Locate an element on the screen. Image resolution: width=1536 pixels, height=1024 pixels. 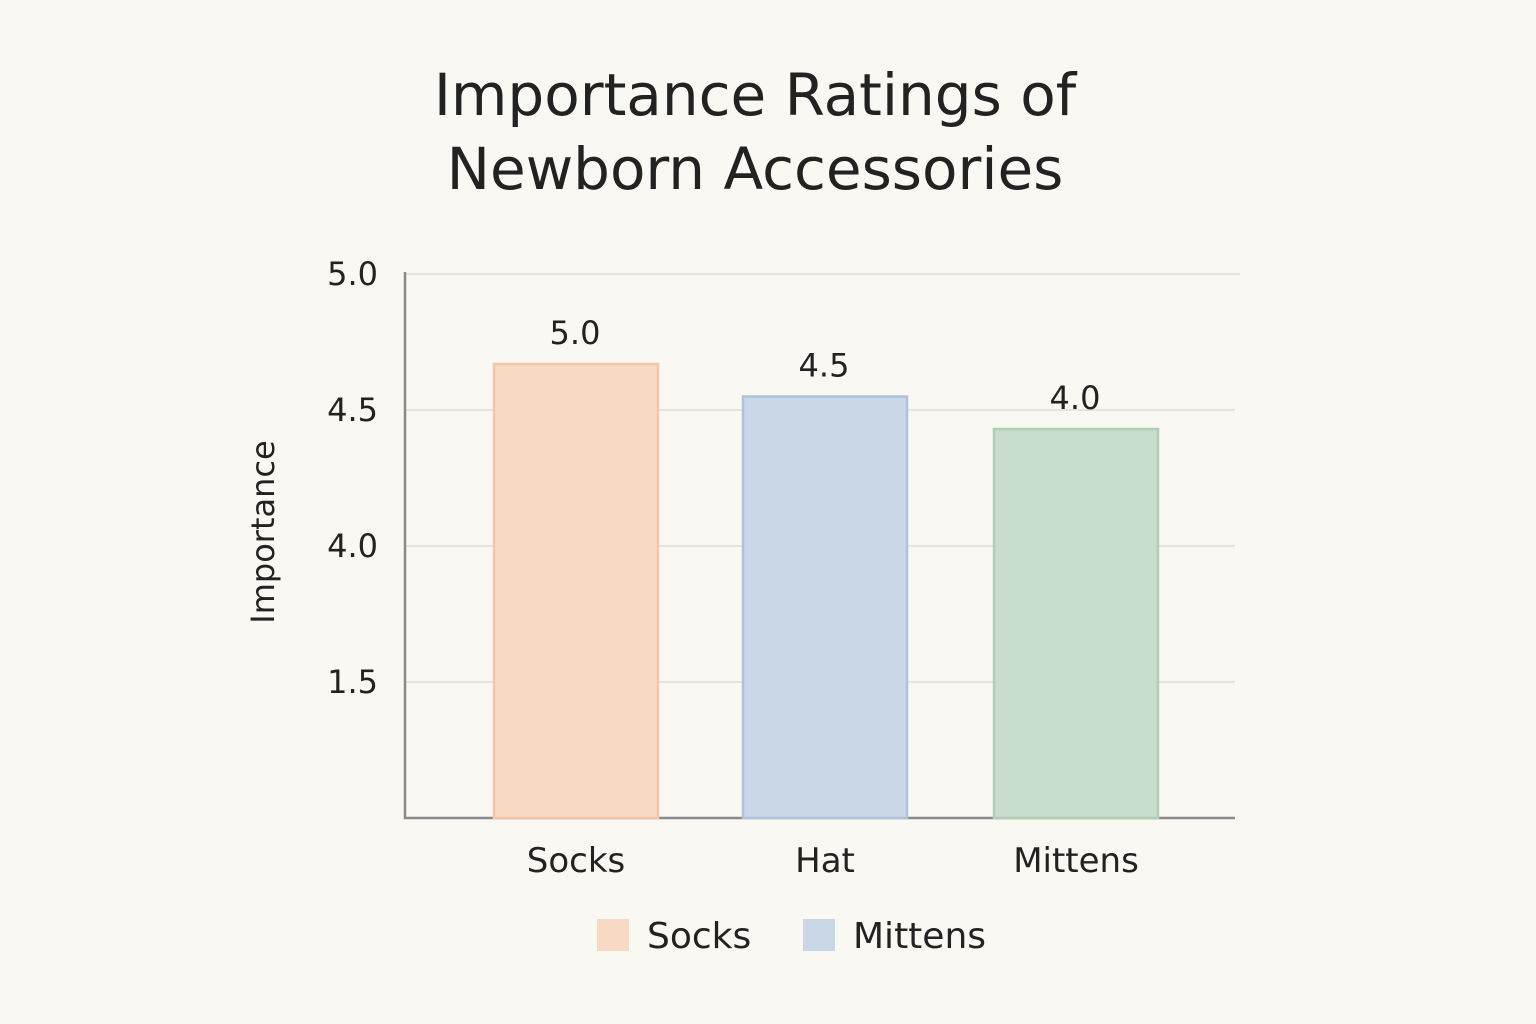
bar-mittens is located at coordinates (1076, 623).